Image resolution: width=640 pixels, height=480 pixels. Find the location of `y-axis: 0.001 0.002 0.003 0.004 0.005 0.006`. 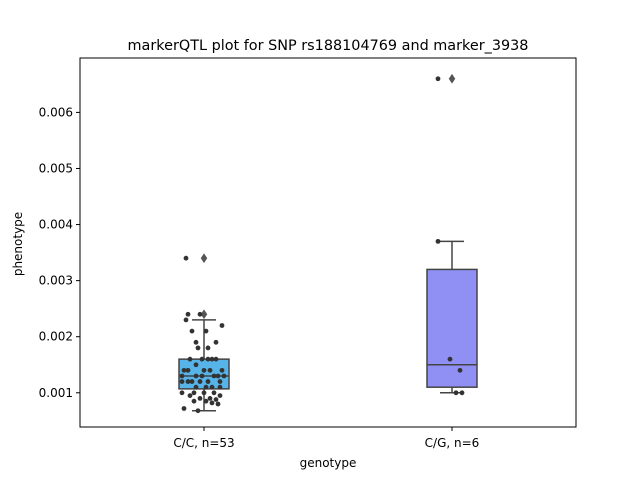

y-axis: 0.001 0.002 0.003 0.004 0.005 0.006 is located at coordinates (59, 252).